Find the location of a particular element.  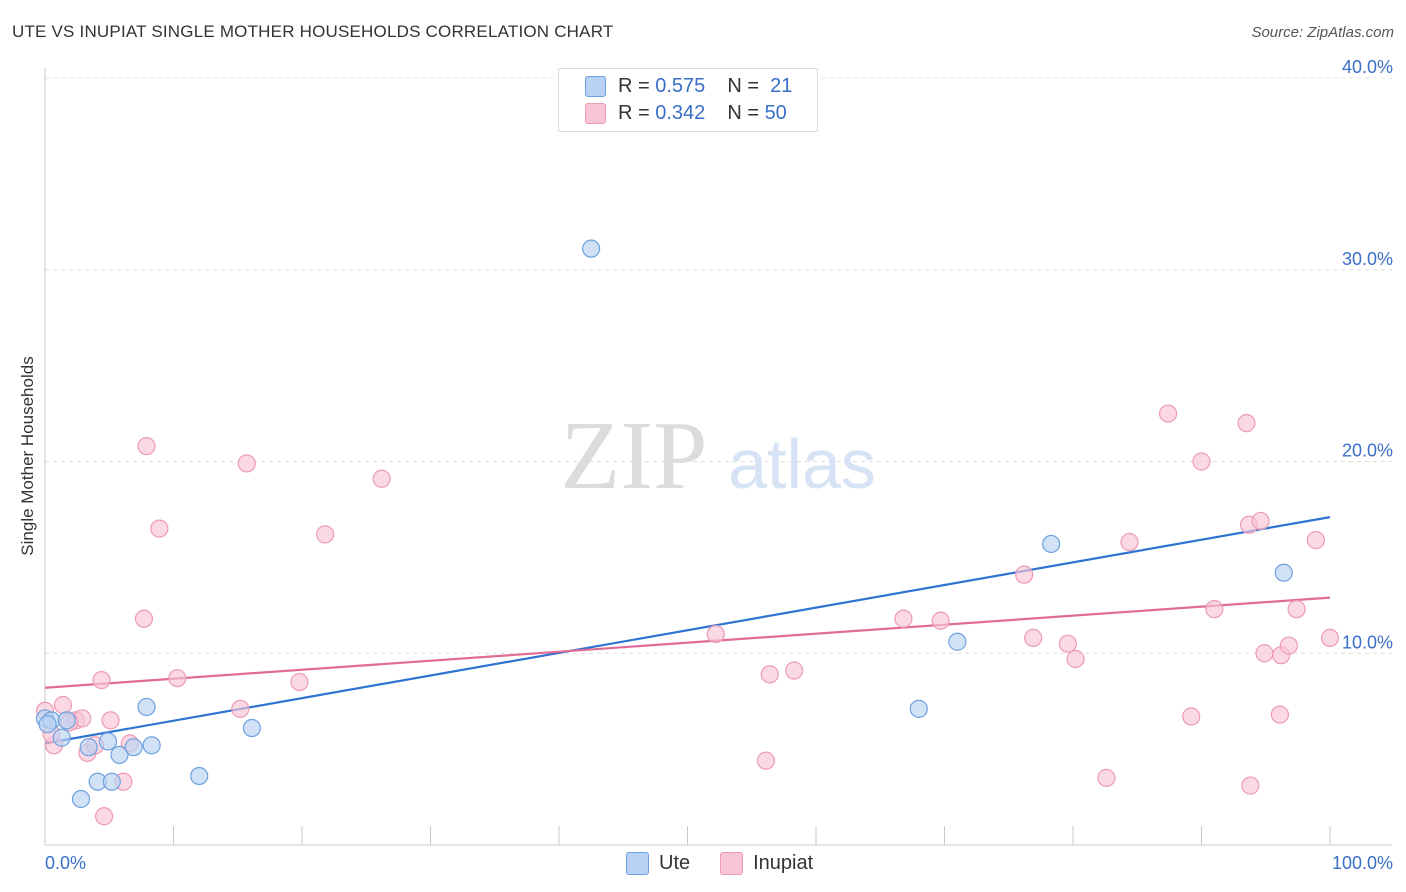

x-tick-label-min: 0.0% is located at coordinates (65, 863).